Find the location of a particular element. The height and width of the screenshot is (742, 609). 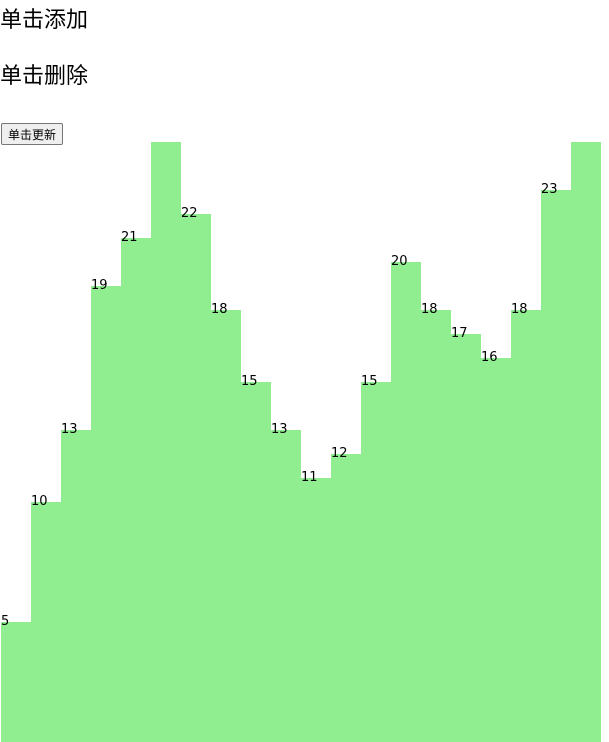

bar-value-label: 19 is located at coordinates (99, 285).